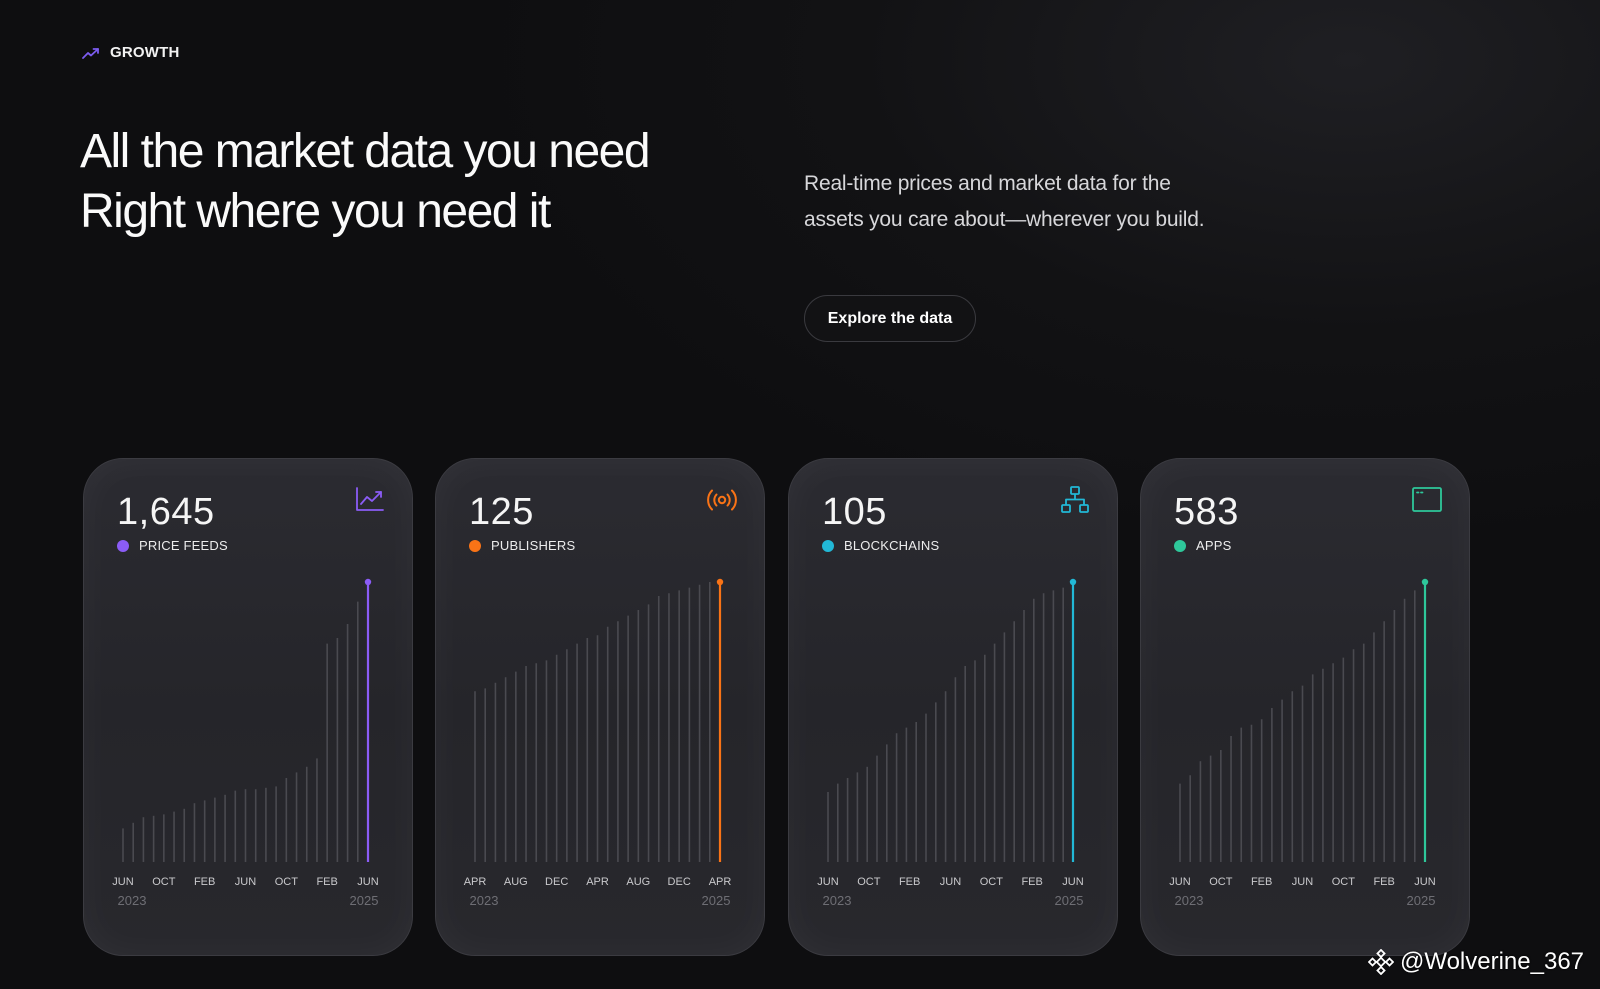  What do you see at coordinates (854, 512) in the screenshot?
I see `stat-value: 105` at bounding box center [854, 512].